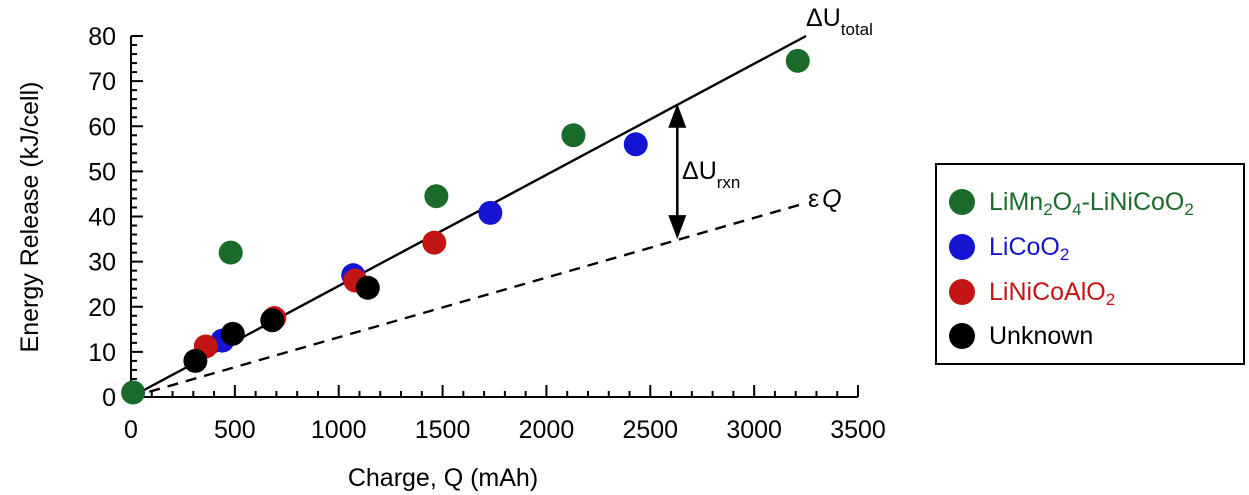  What do you see at coordinates (1029, 248) in the screenshot?
I see `legend-label: LiCoO2` at bounding box center [1029, 248].